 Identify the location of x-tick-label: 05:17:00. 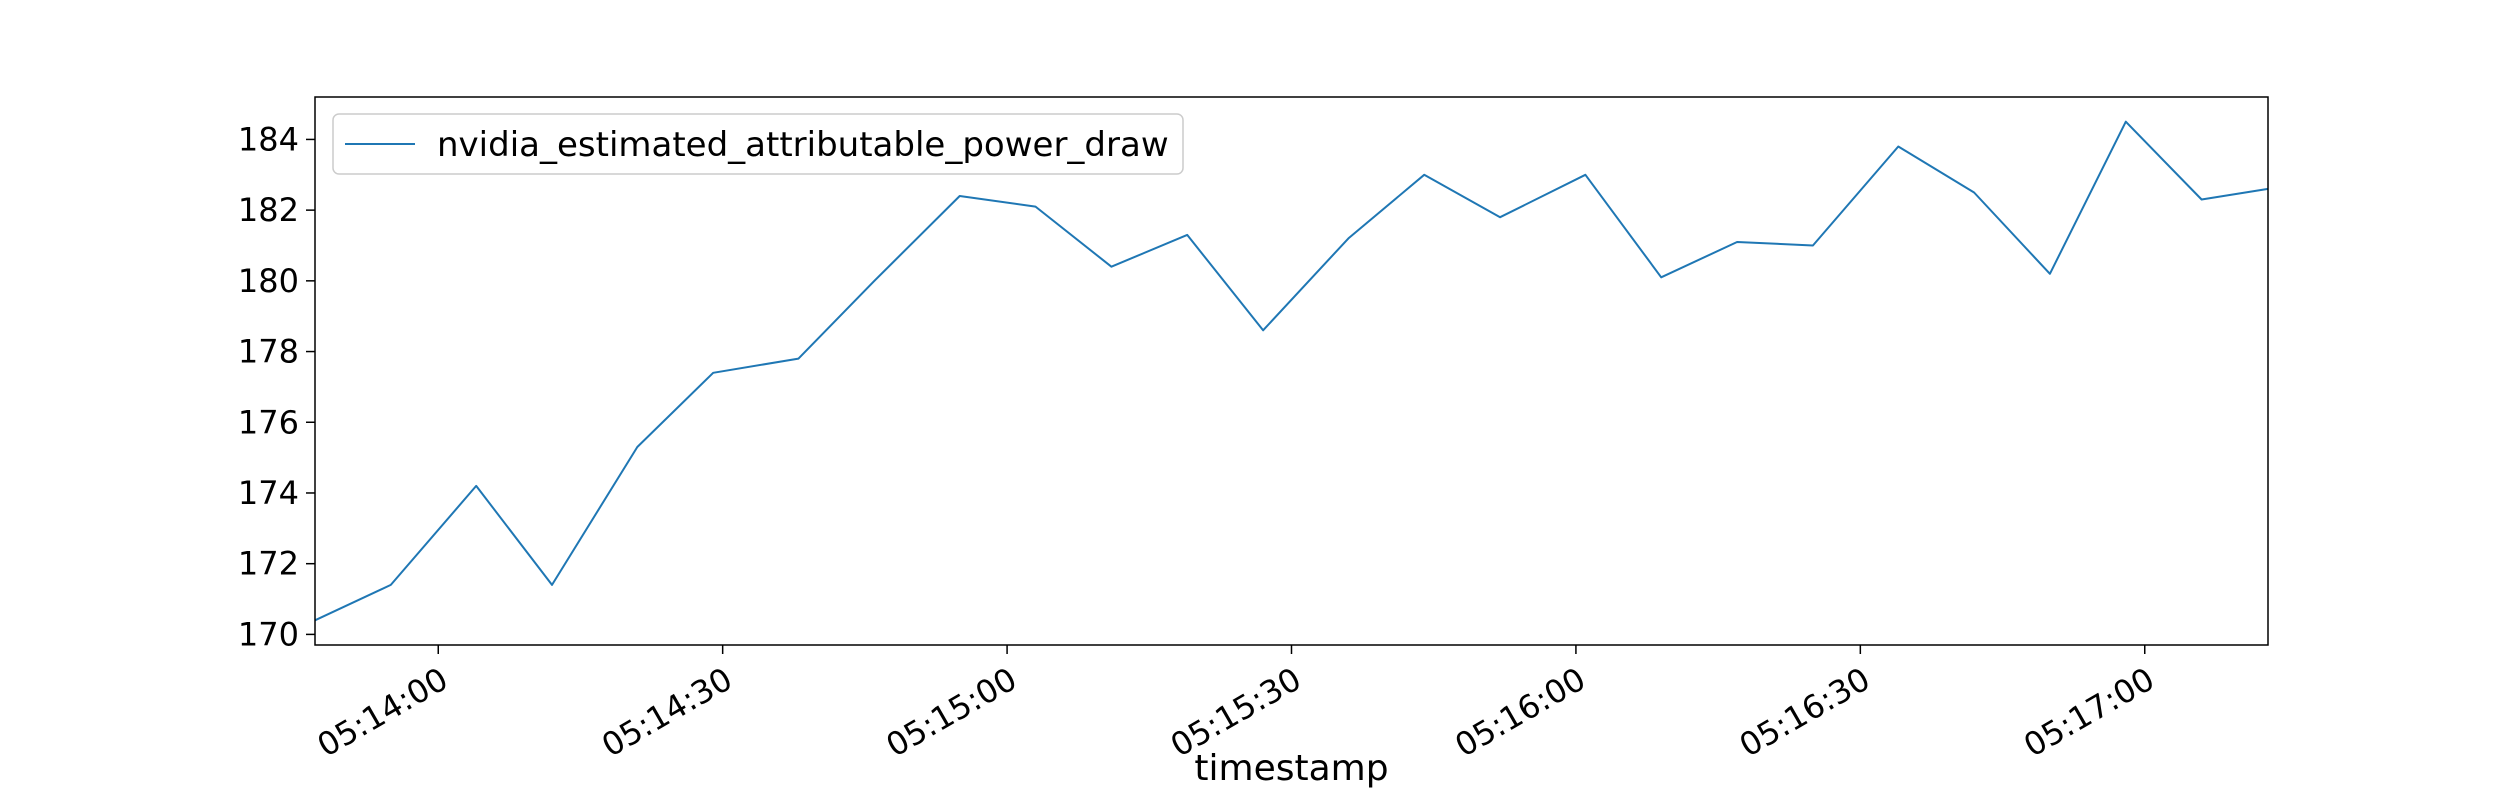
(2088, 712).